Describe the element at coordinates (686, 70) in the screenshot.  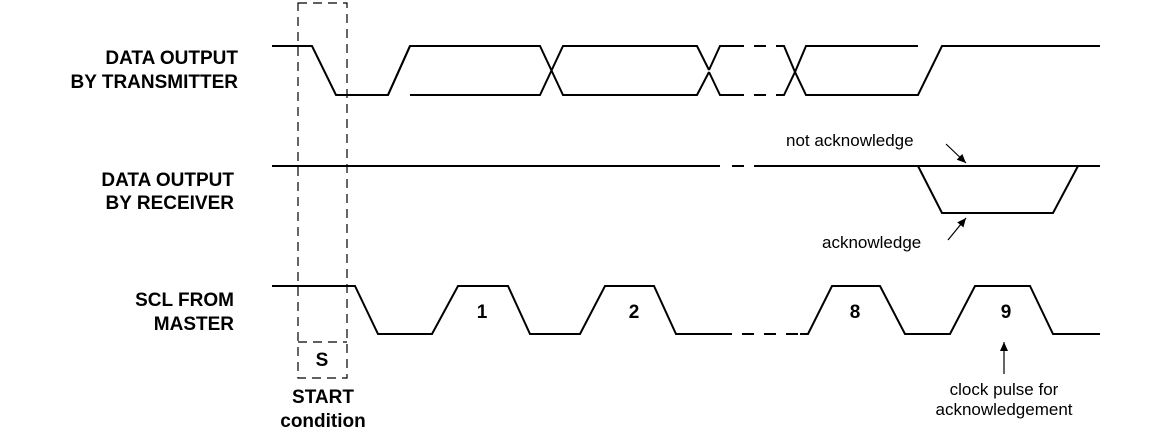
I see `transmitter-waveform` at that location.